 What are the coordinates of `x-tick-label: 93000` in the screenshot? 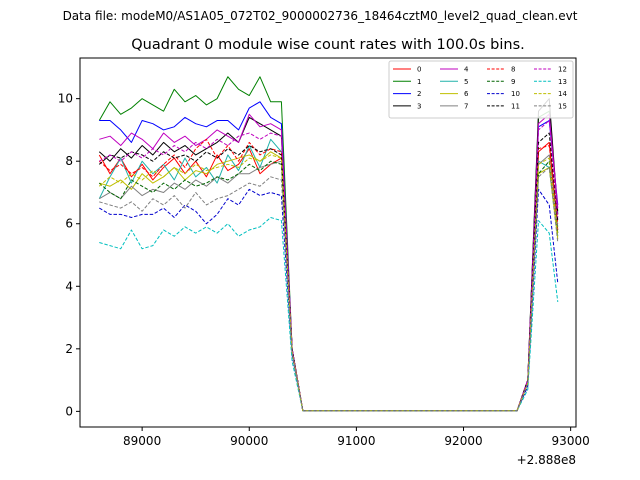 It's located at (571, 441).